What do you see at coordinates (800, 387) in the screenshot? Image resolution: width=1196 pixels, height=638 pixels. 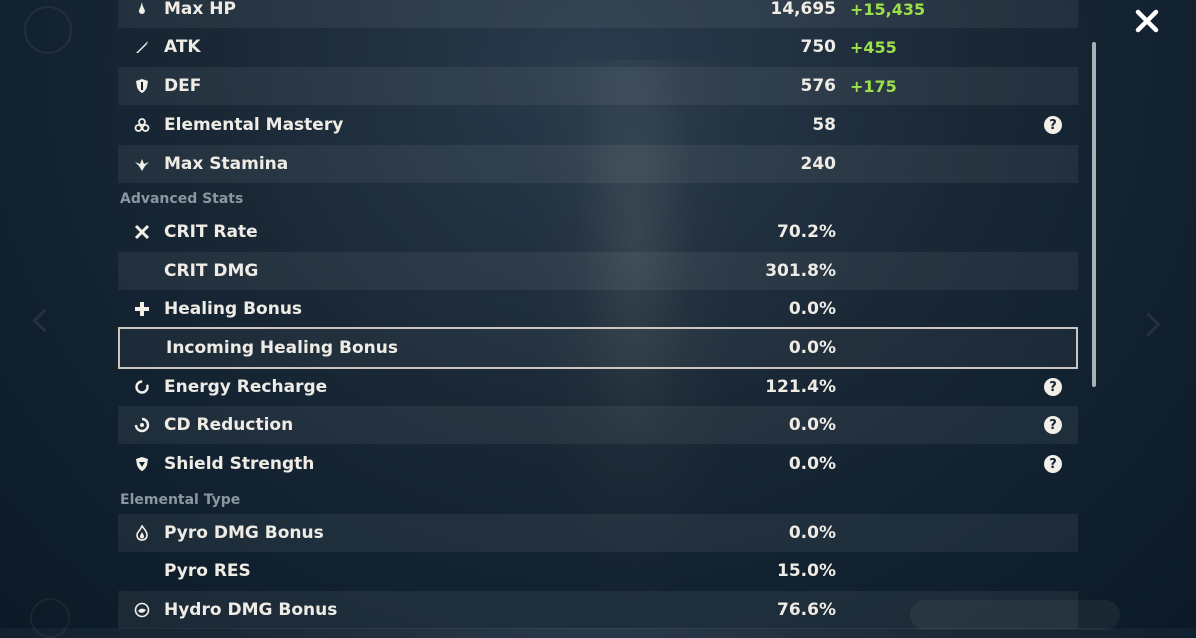 I see `stat-value: 121.4%` at bounding box center [800, 387].